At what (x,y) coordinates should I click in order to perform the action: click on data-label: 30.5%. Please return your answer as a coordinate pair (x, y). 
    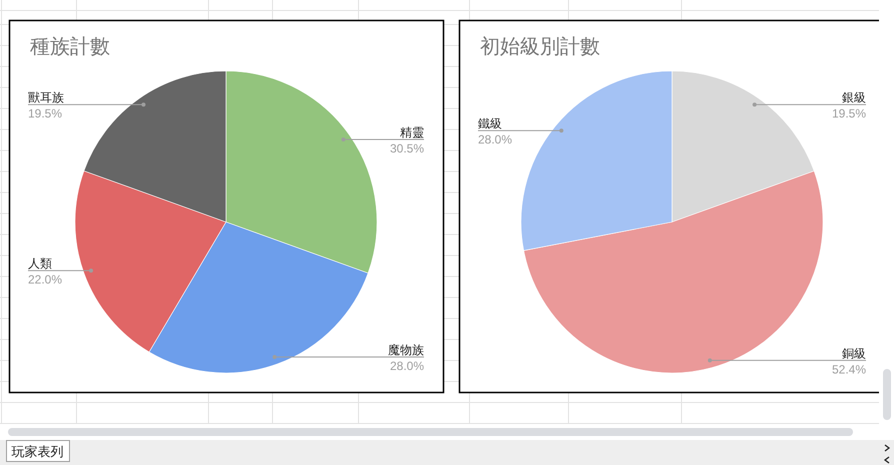
    Looking at the image, I should click on (407, 149).